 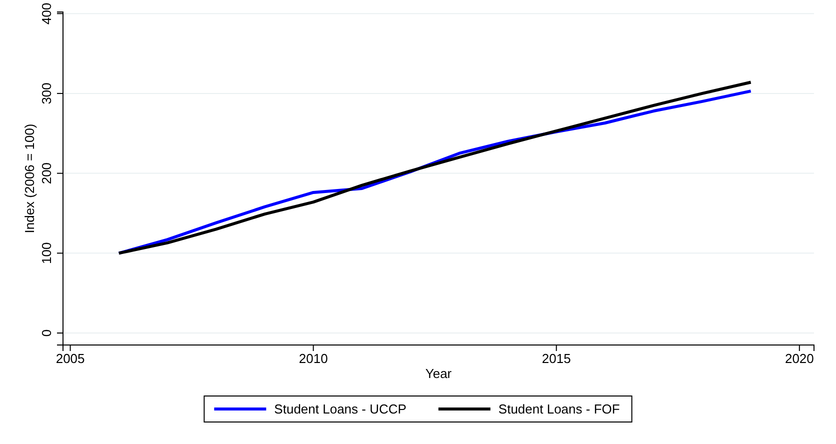 What do you see at coordinates (313, 358) in the screenshot?
I see `x-tick-label: 2010` at bounding box center [313, 358].